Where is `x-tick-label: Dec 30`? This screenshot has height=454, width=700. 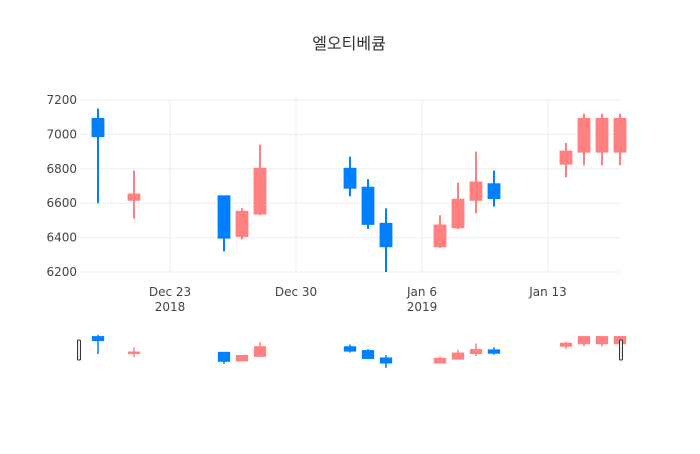 x-tick-label: Dec 30 is located at coordinates (296, 292).